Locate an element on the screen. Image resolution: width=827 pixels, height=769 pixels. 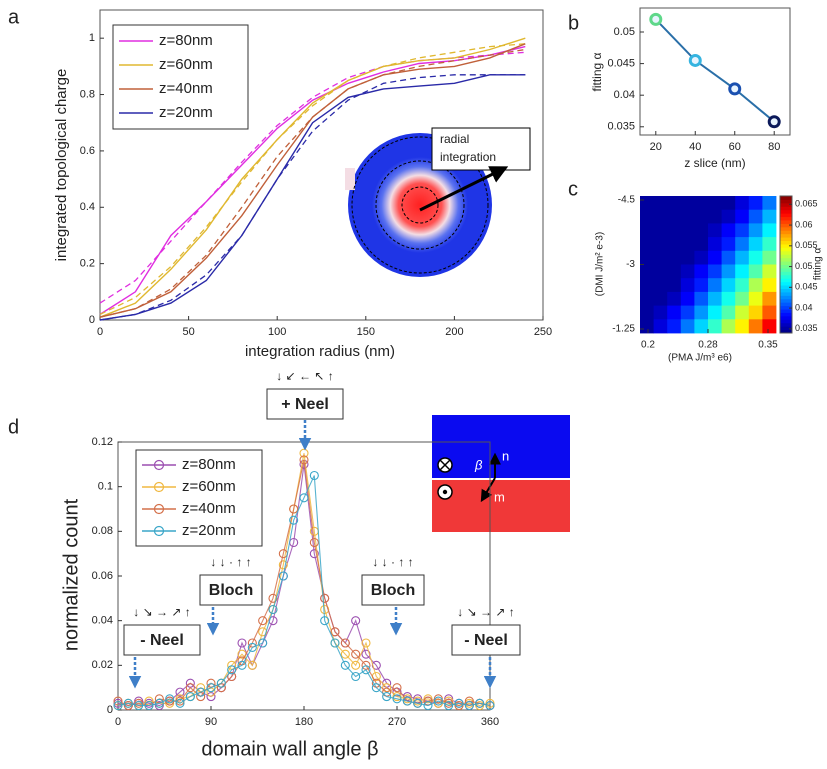
panel-label: a is located at coordinates (14, 17).